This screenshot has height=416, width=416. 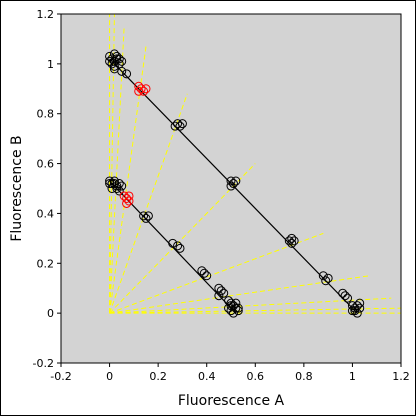 I want to click on x-tick-label: 0, so click(x=109, y=376).